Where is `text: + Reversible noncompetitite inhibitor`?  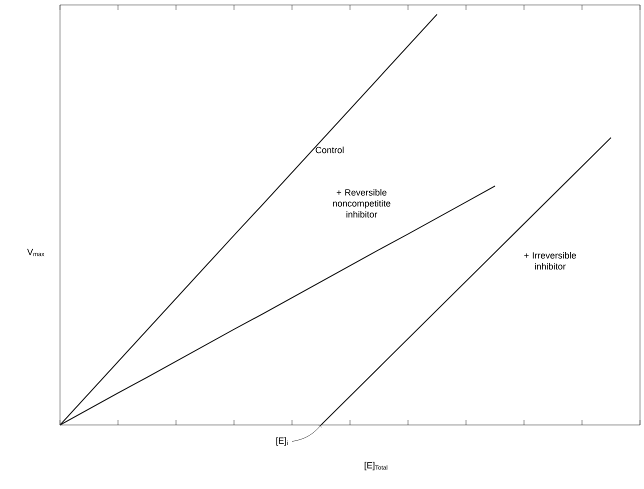 text: + Reversible noncompetitite inhibitor is located at coordinates (361, 203).